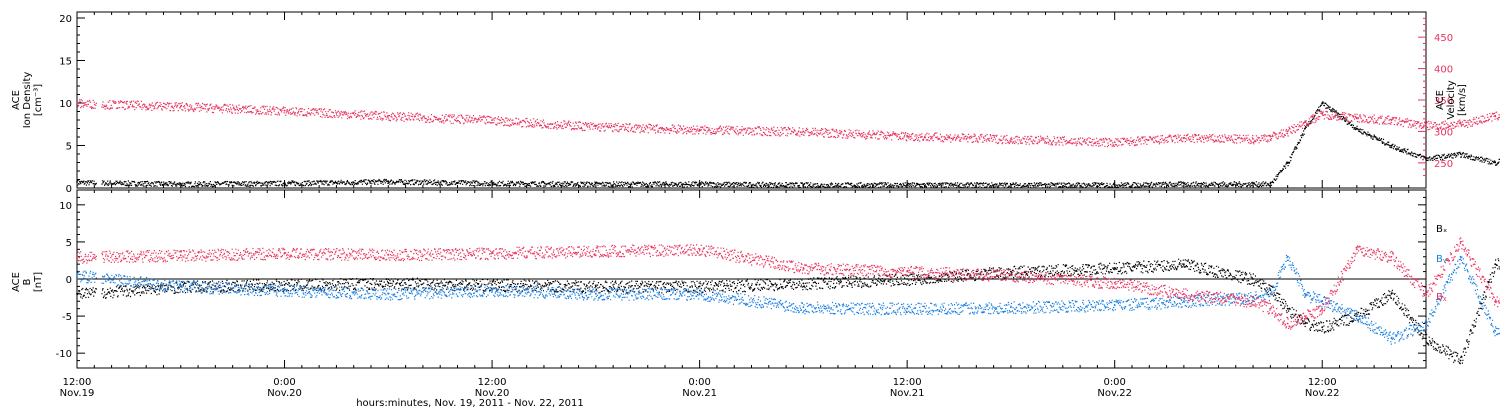  What do you see at coordinates (1443, 101) in the screenshot?
I see `y-tick-label-right: 350` at bounding box center [1443, 101].